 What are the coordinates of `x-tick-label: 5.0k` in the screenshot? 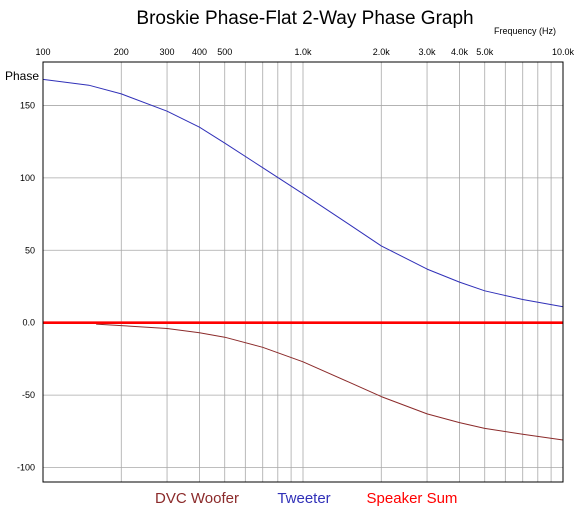 It's located at (485, 52).